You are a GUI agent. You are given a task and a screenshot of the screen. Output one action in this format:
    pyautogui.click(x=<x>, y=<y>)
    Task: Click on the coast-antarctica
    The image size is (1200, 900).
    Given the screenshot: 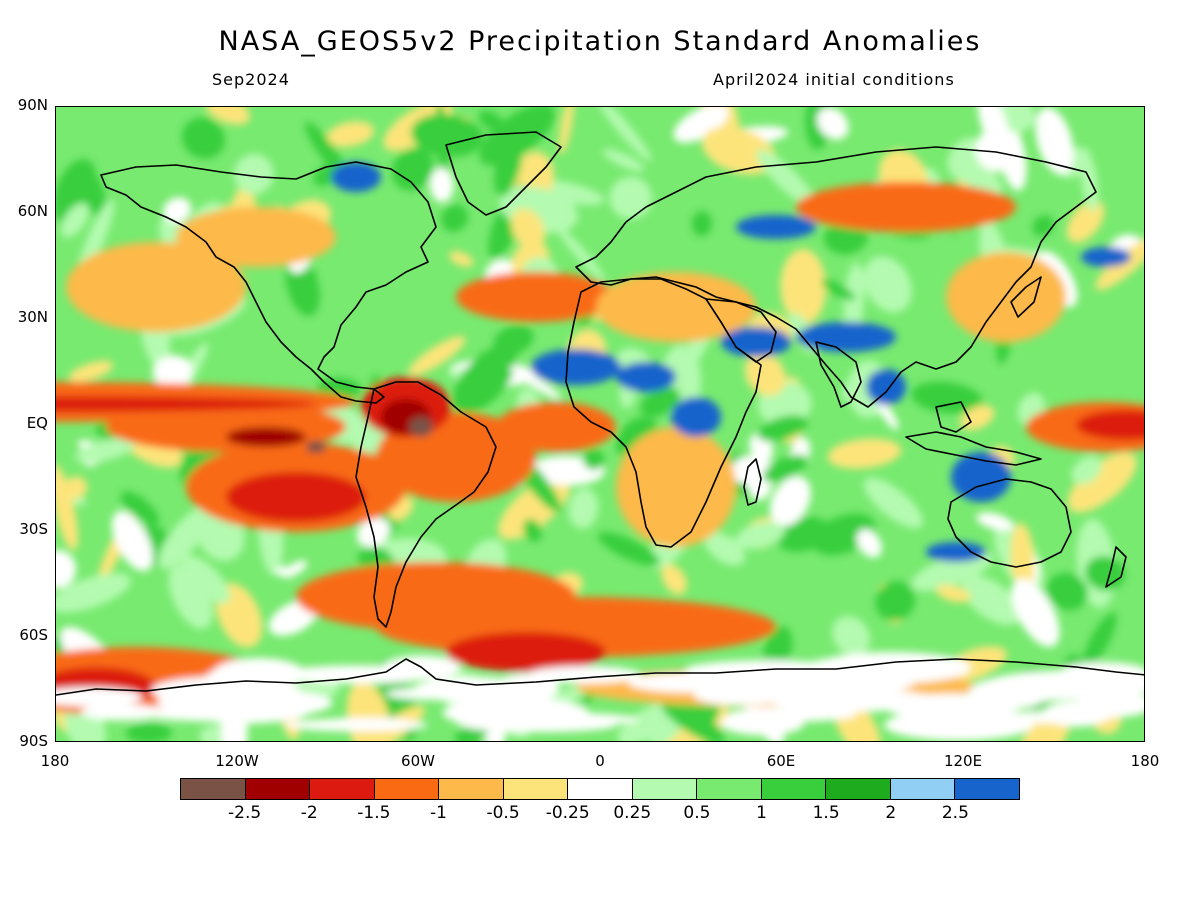 What is the action you would take?
    pyautogui.click(x=600, y=677)
    